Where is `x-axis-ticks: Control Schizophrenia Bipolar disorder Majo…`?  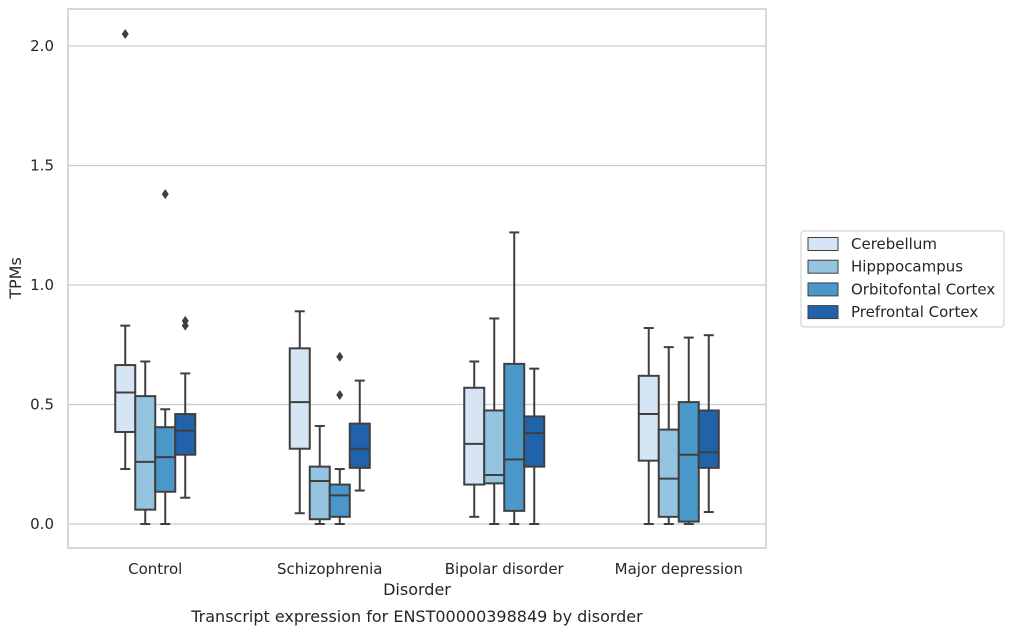 x-axis-ticks: Control Schizophrenia Bipolar disorder Majo… is located at coordinates (435, 569).